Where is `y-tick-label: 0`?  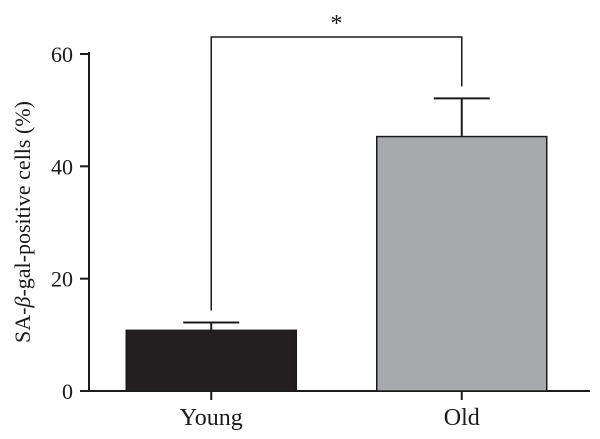
y-tick-label: 0 is located at coordinates (67, 391).